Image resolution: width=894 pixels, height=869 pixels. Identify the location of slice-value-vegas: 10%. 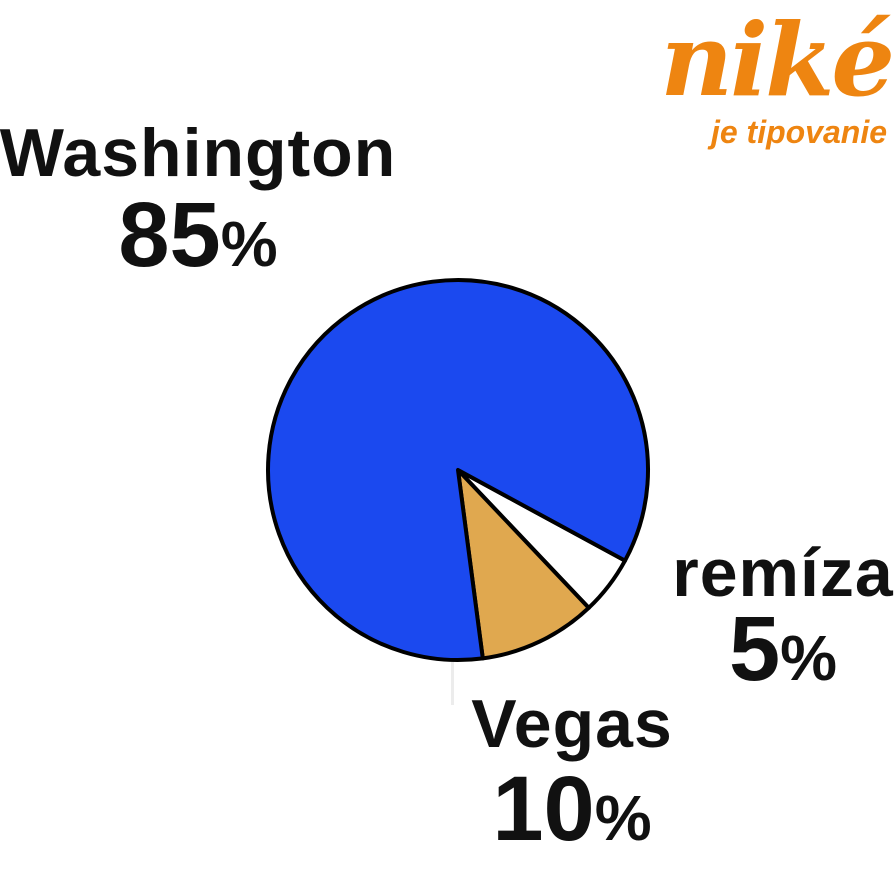
(572, 809).